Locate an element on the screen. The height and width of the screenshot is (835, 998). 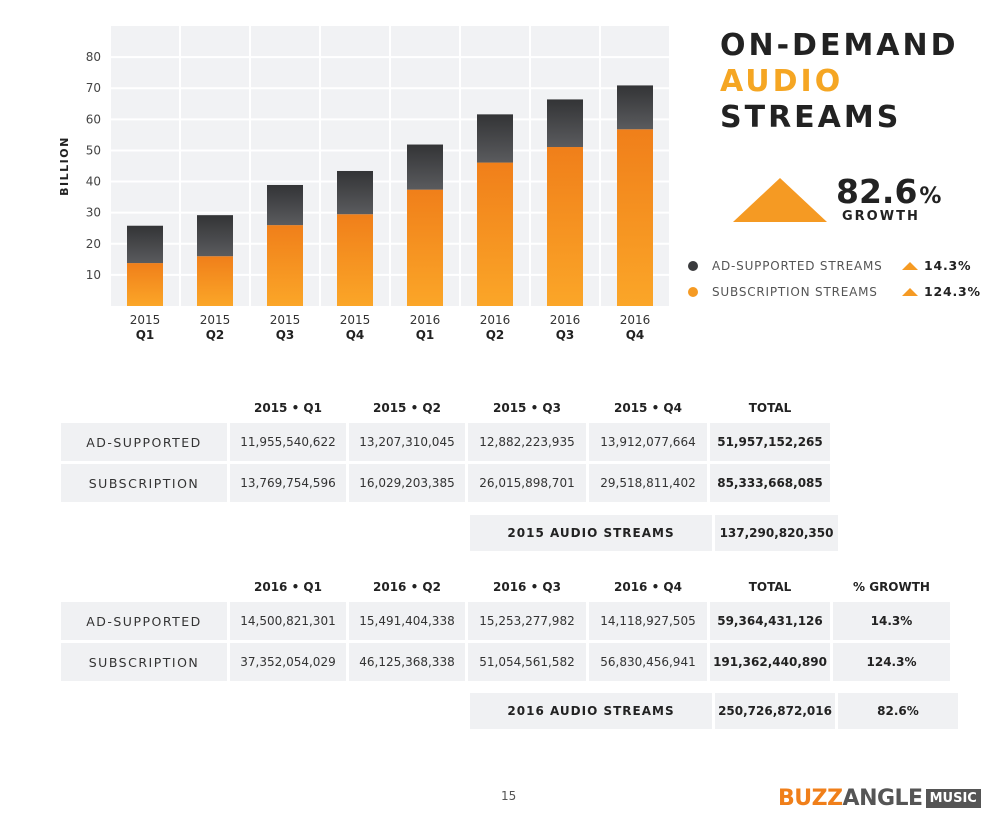
table-cell: 46,125,368,338 is located at coordinates (407, 662).